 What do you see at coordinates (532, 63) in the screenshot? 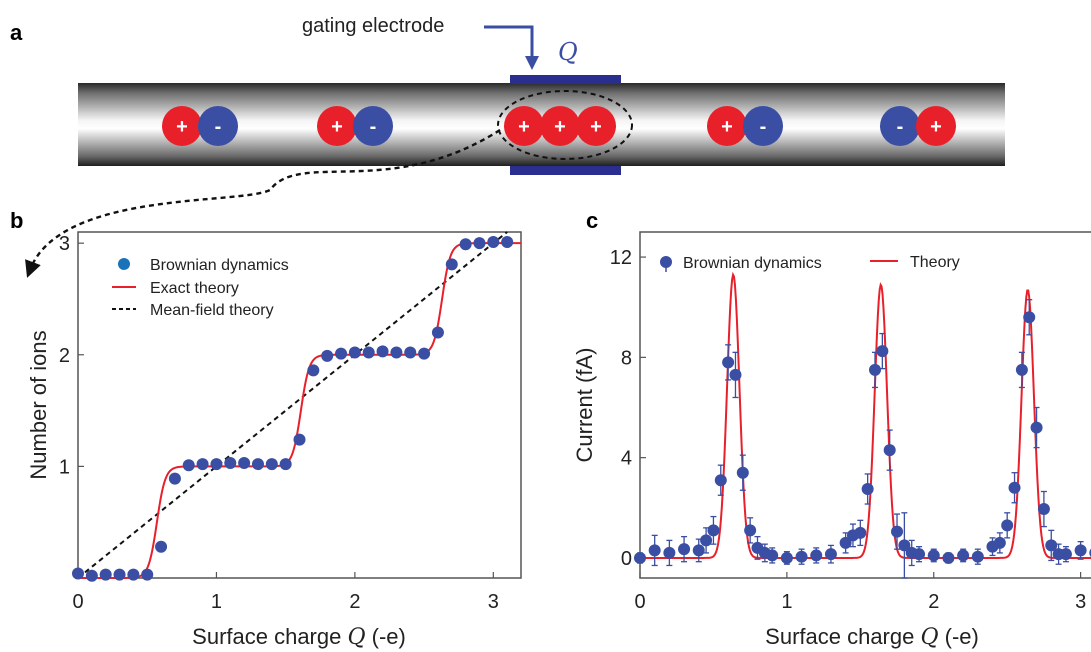
I see `electrode-arrowhead` at bounding box center [532, 63].